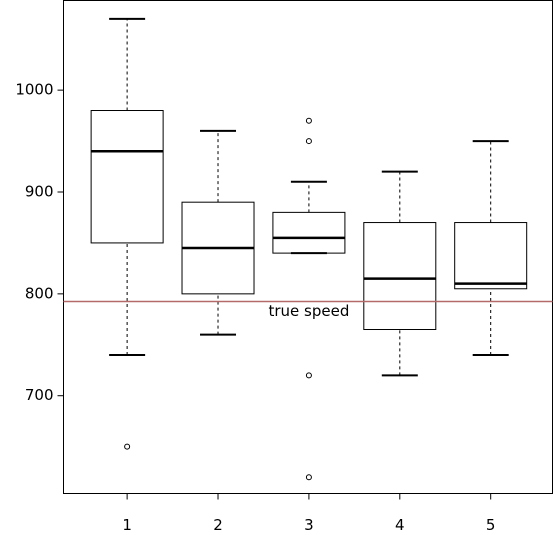 The height and width of the screenshot is (535, 557). I want to click on reference-label: true speed, so click(308, 311).